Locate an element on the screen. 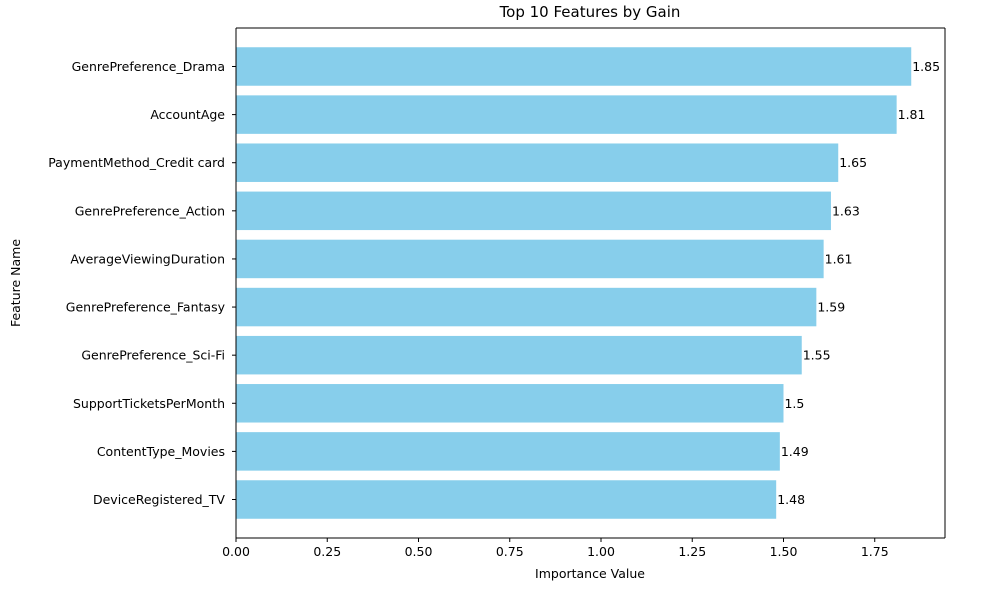 Image resolution: width=989 pixels, height=590 pixels. bar-averageviewingduration is located at coordinates (530, 259).